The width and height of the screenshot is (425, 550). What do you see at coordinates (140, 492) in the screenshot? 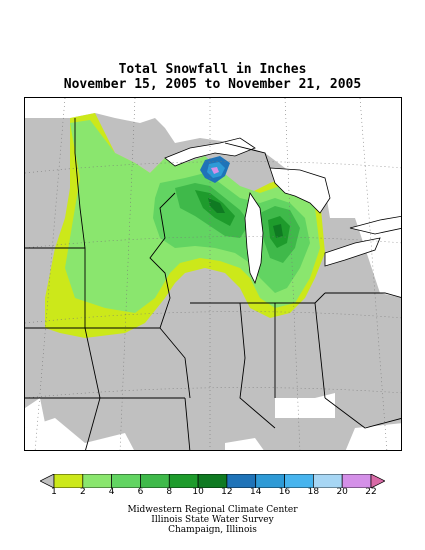
I see `legend-tick-label: 6` at bounding box center [140, 492].